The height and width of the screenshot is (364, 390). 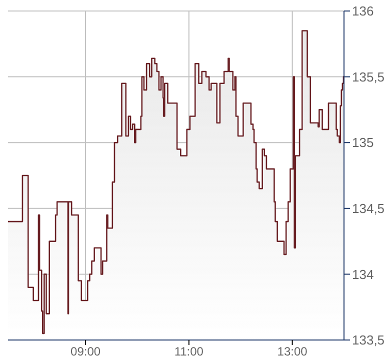 What do you see at coordinates (363, 142) in the screenshot?
I see `y-tick-label: 135` at bounding box center [363, 142].